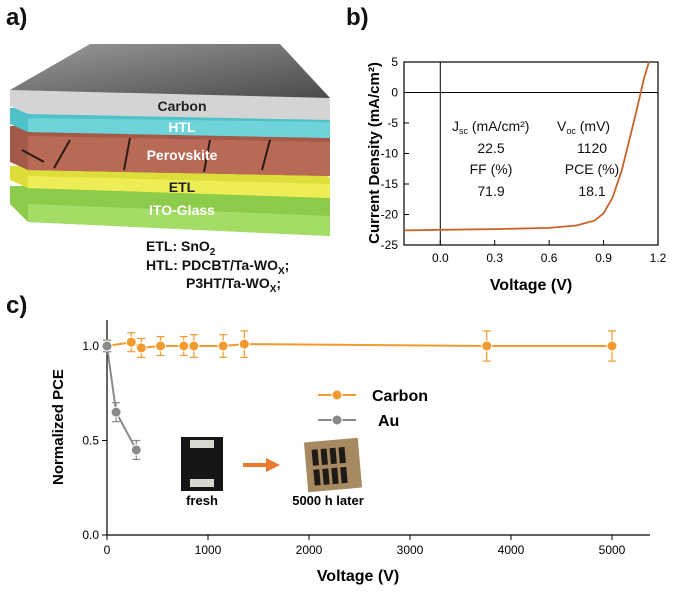 This screenshot has width=681, height=595. What do you see at coordinates (181, 248) in the screenshot?
I see `etl-note: ETL: SnO2` at bounding box center [181, 248].